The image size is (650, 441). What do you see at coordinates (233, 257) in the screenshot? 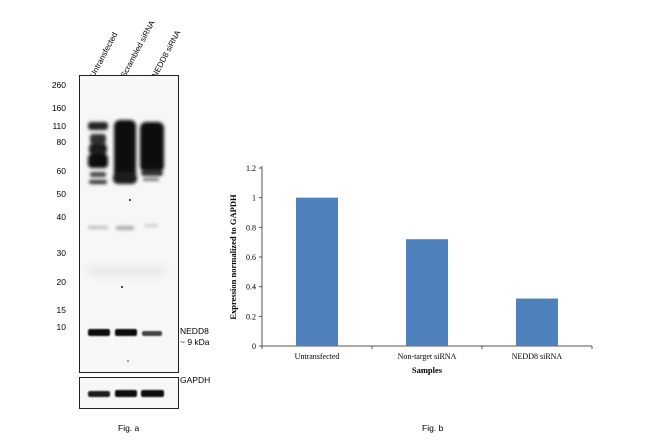
I see `y-axis-title: Expression normalized to GAPDH` at bounding box center [233, 257].